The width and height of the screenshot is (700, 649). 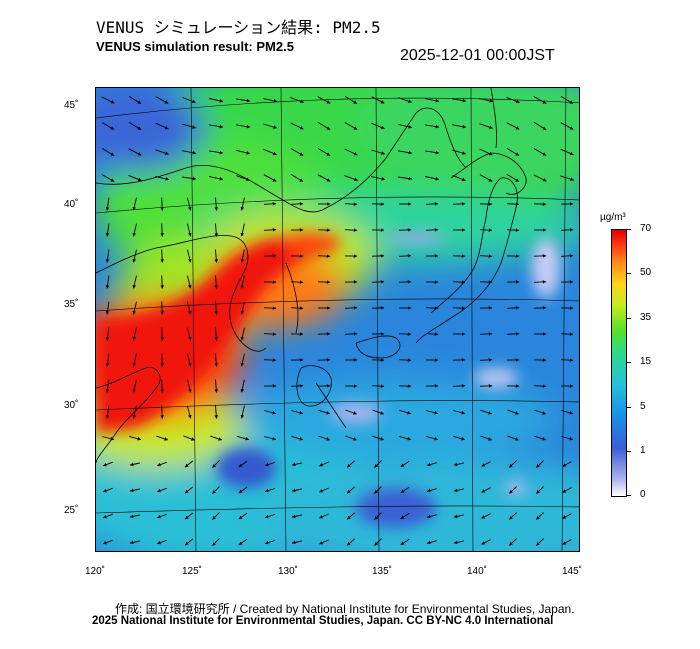 What do you see at coordinates (613, 217) in the screenshot?
I see `colorbar-unit: µg/m³` at bounding box center [613, 217].